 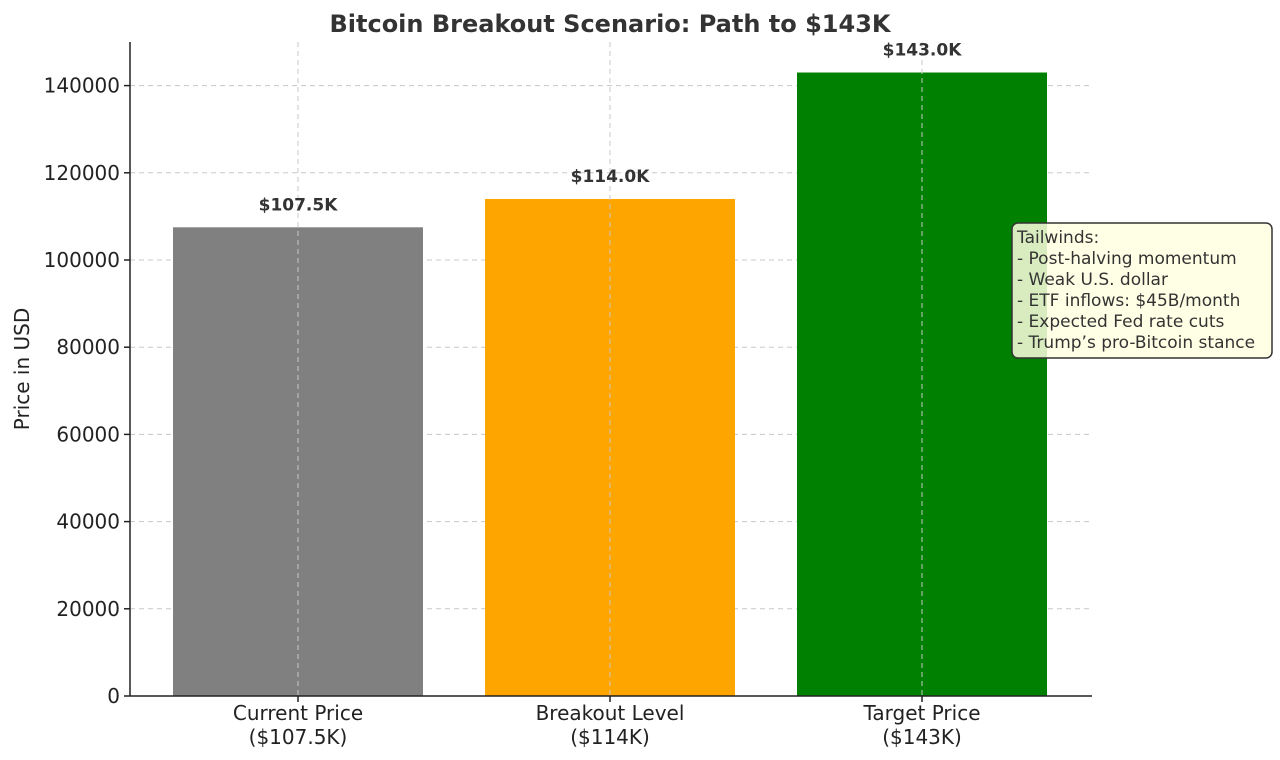 I want to click on annotation-line: - Expected Fed rate cuts, so click(x=1120, y=322).